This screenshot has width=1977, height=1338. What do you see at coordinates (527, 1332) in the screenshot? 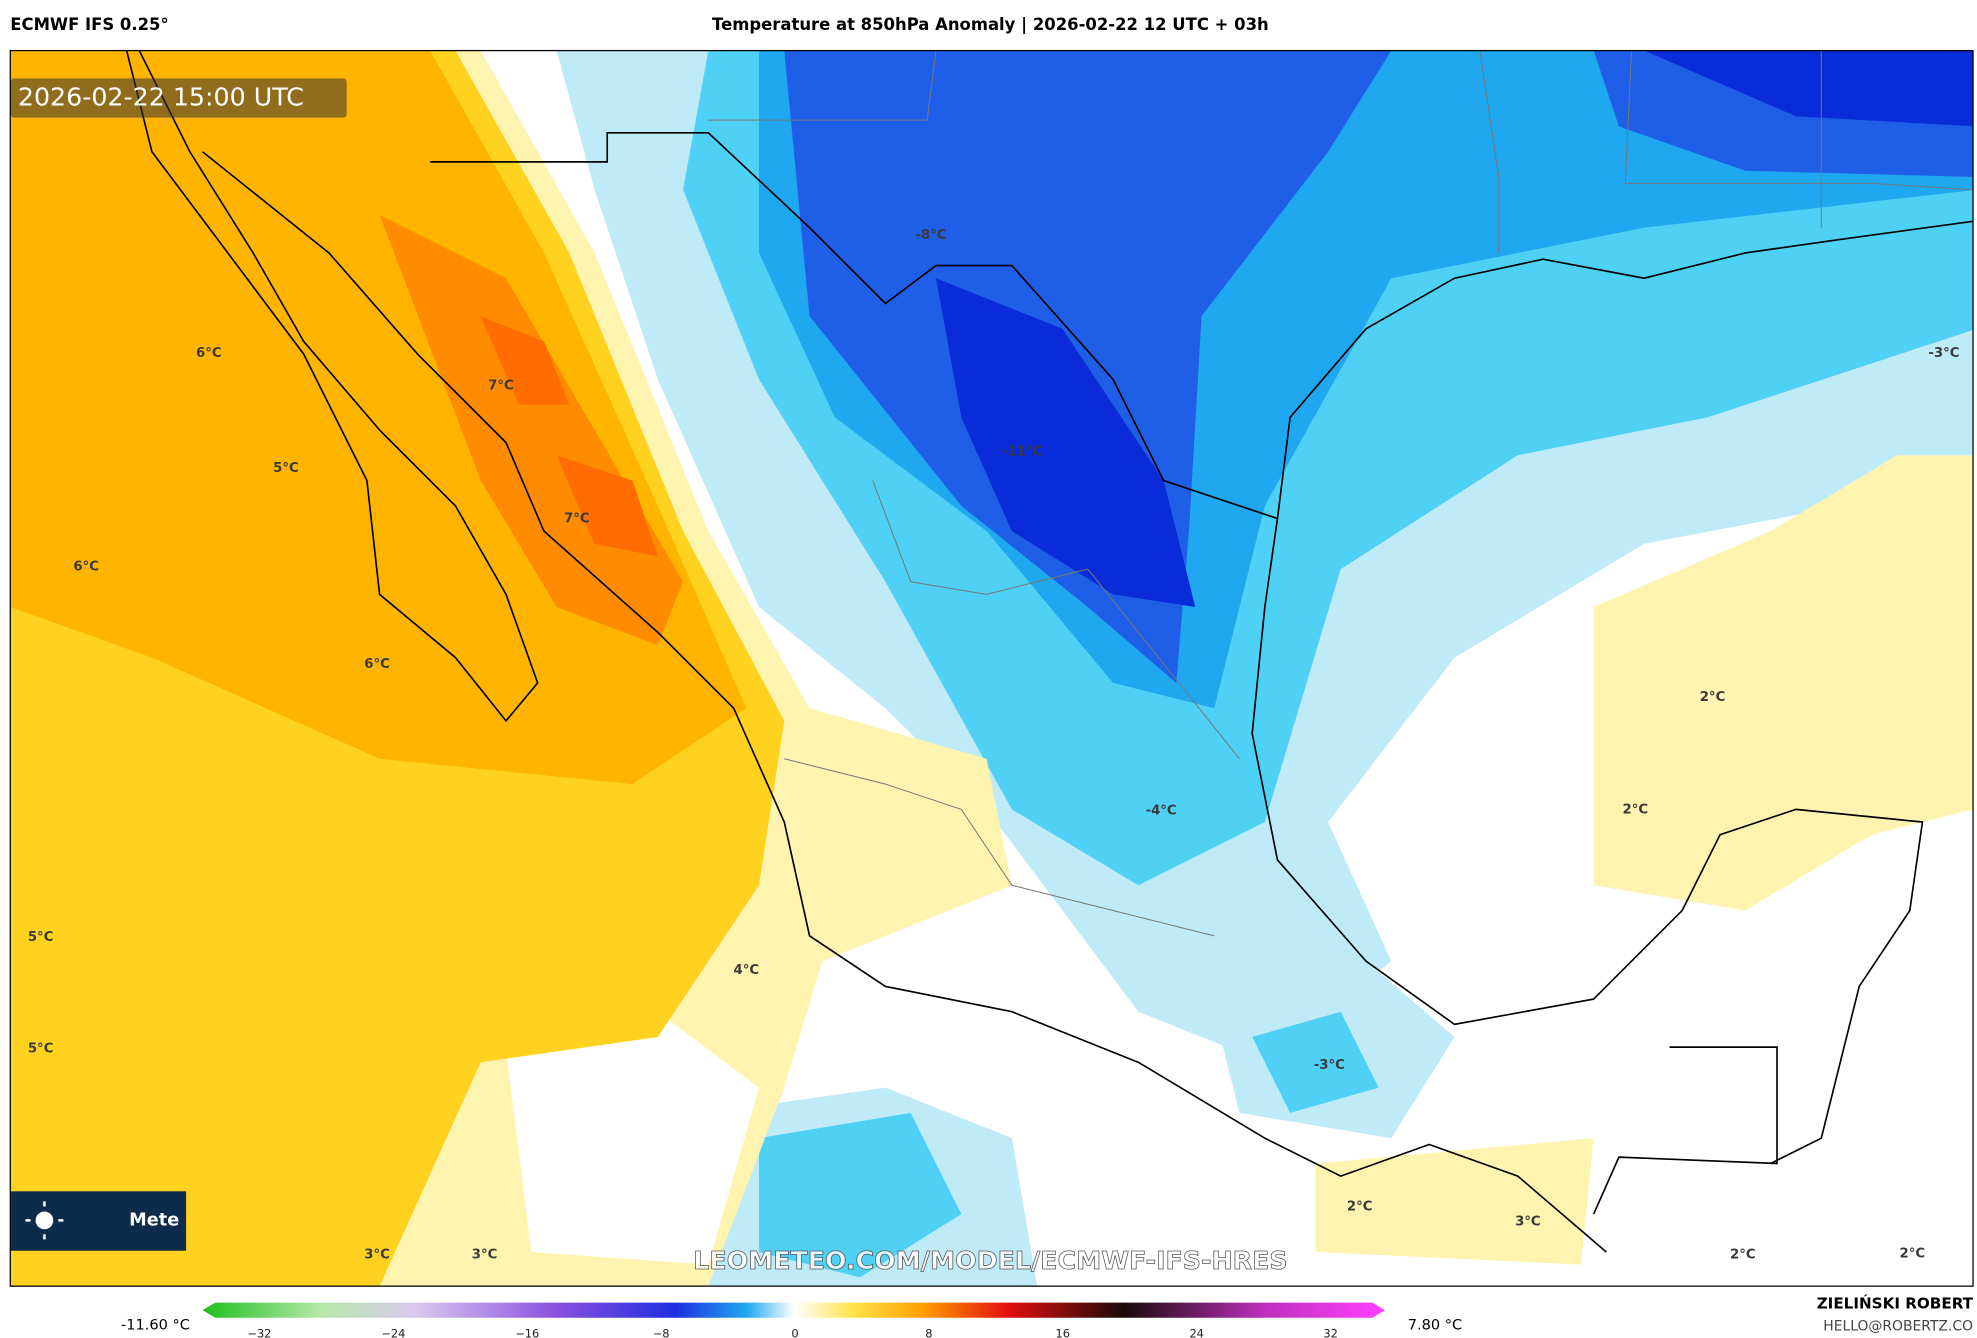
I see `colorbar-tick-label: −16` at bounding box center [527, 1332].